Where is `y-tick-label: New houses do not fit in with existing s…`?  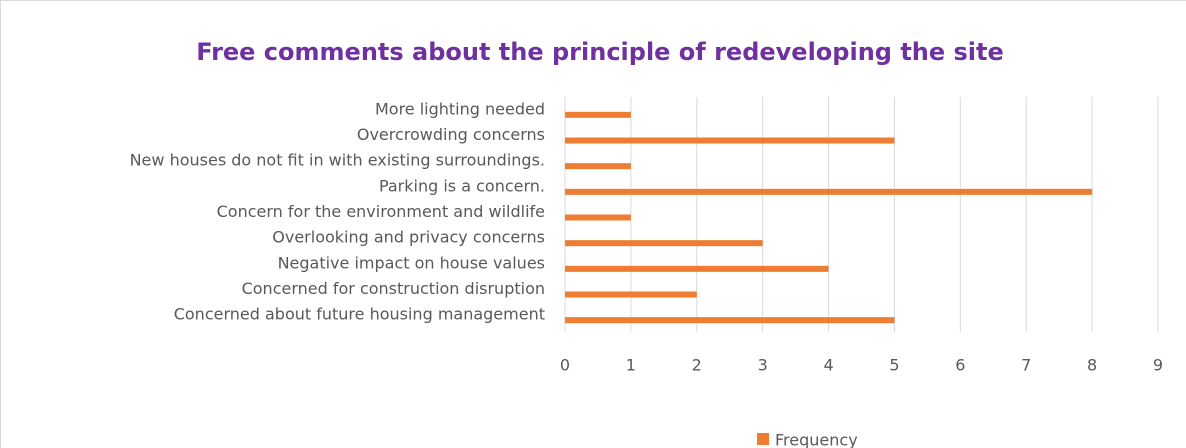
y-tick-label: New houses do not fit in with existing s… is located at coordinates (337, 160).